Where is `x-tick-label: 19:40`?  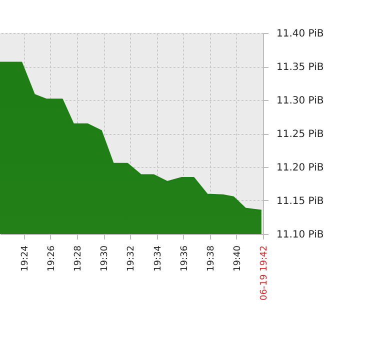 x-tick-label: 19:40 is located at coordinates (237, 258).